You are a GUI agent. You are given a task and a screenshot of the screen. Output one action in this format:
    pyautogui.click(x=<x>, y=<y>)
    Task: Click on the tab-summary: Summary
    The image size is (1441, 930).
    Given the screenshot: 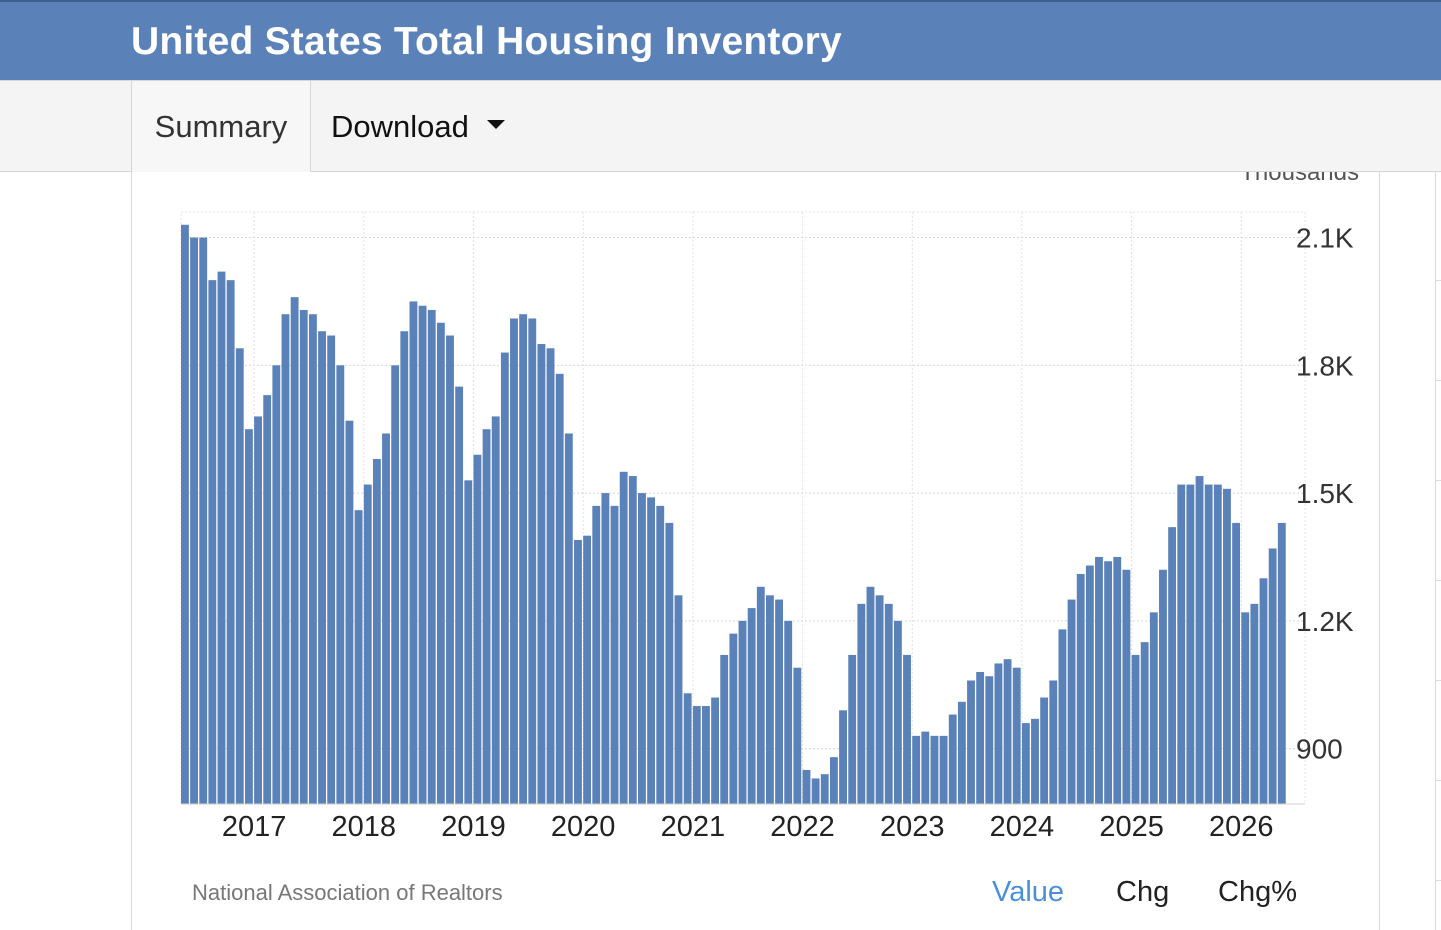 What is the action you would take?
    pyautogui.click(x=221, y=126)
    